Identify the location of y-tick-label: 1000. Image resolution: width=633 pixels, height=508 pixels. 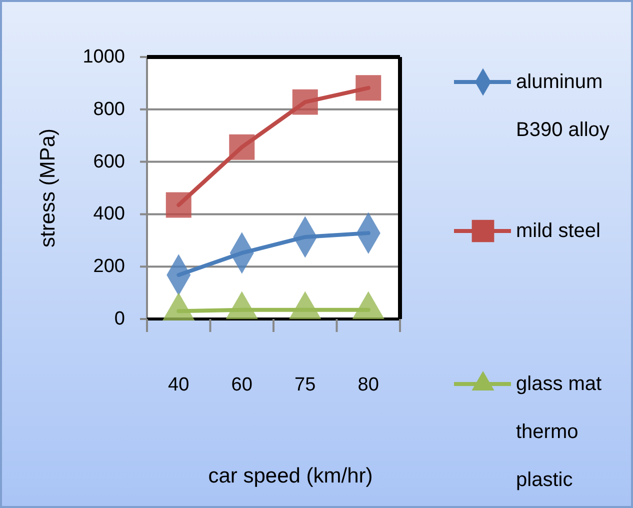
(103, 57).